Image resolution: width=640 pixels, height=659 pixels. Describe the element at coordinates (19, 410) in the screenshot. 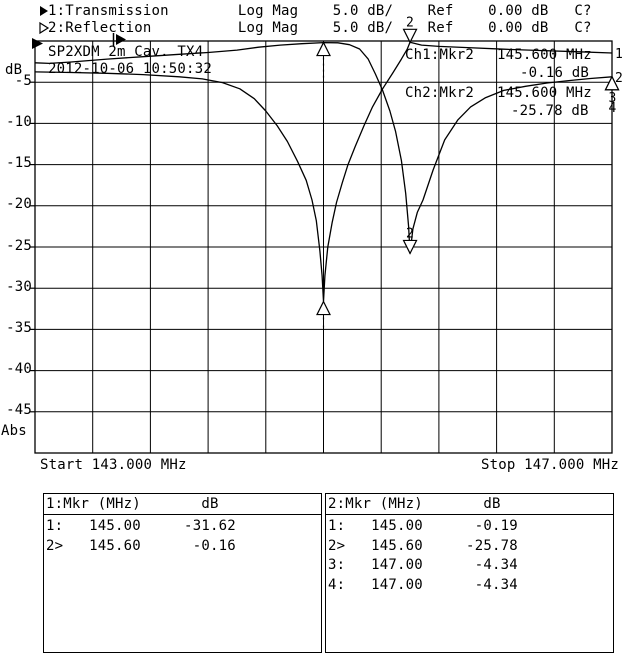

I see `y-axis-tick-label: -45` at that location.